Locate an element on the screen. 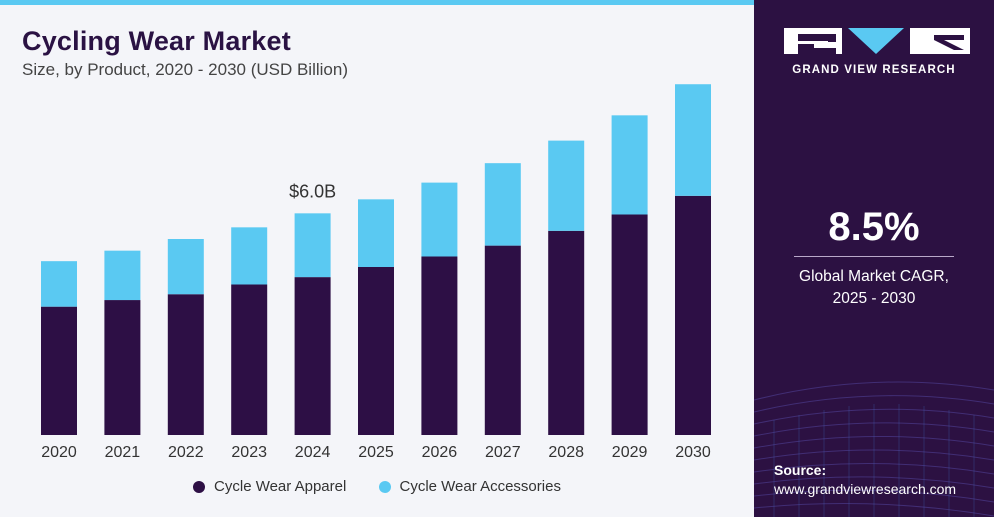  source-label: Source: is located at coordinates (800, 470).